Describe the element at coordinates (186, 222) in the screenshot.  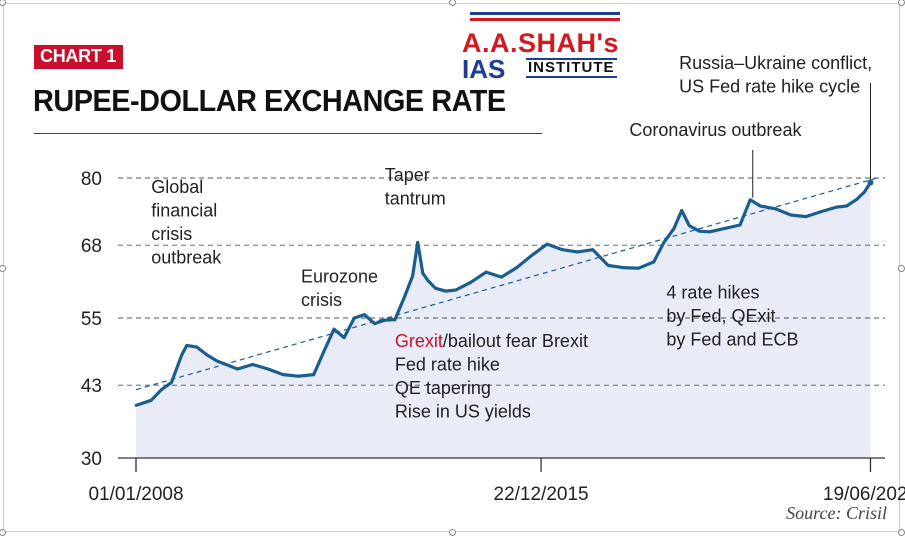
I see `chart-annotation: Global financial crisis outbreak` at that location.